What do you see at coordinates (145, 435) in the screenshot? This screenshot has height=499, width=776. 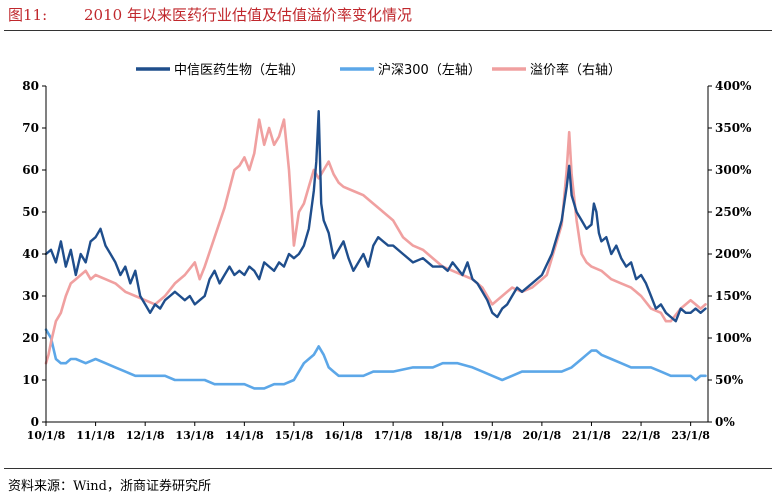 I see `x-tick-label: 12/1/8` at bounding box center [145, 435].